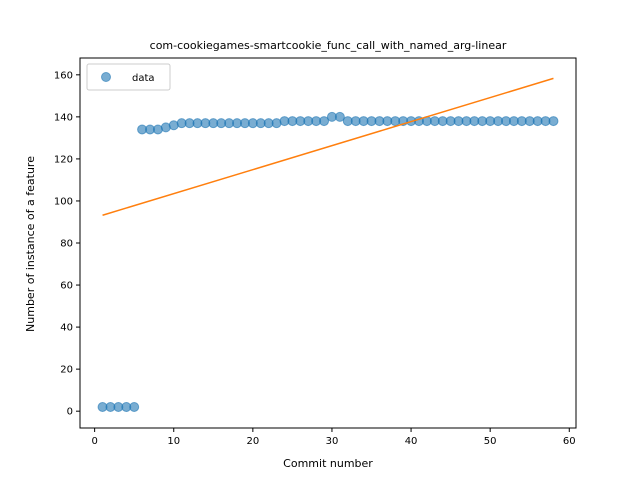 Image resolution: width=640 pixels, height=480 pixels. What do you see at coordinates (63, 201) in the screenshot?
I see `y-tick-label: 100` at bounding box center [63, 201].